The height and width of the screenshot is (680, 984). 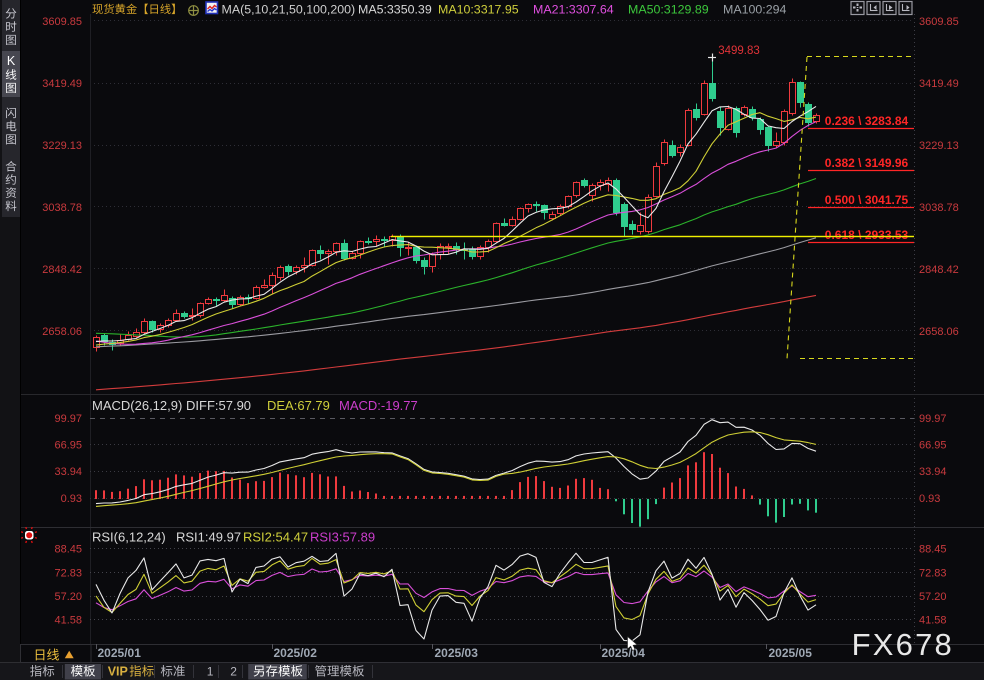 What do you see at coordinates (11, 61) in the screenshot?
I see `svg-text: K` at bounding box center [11, 61].